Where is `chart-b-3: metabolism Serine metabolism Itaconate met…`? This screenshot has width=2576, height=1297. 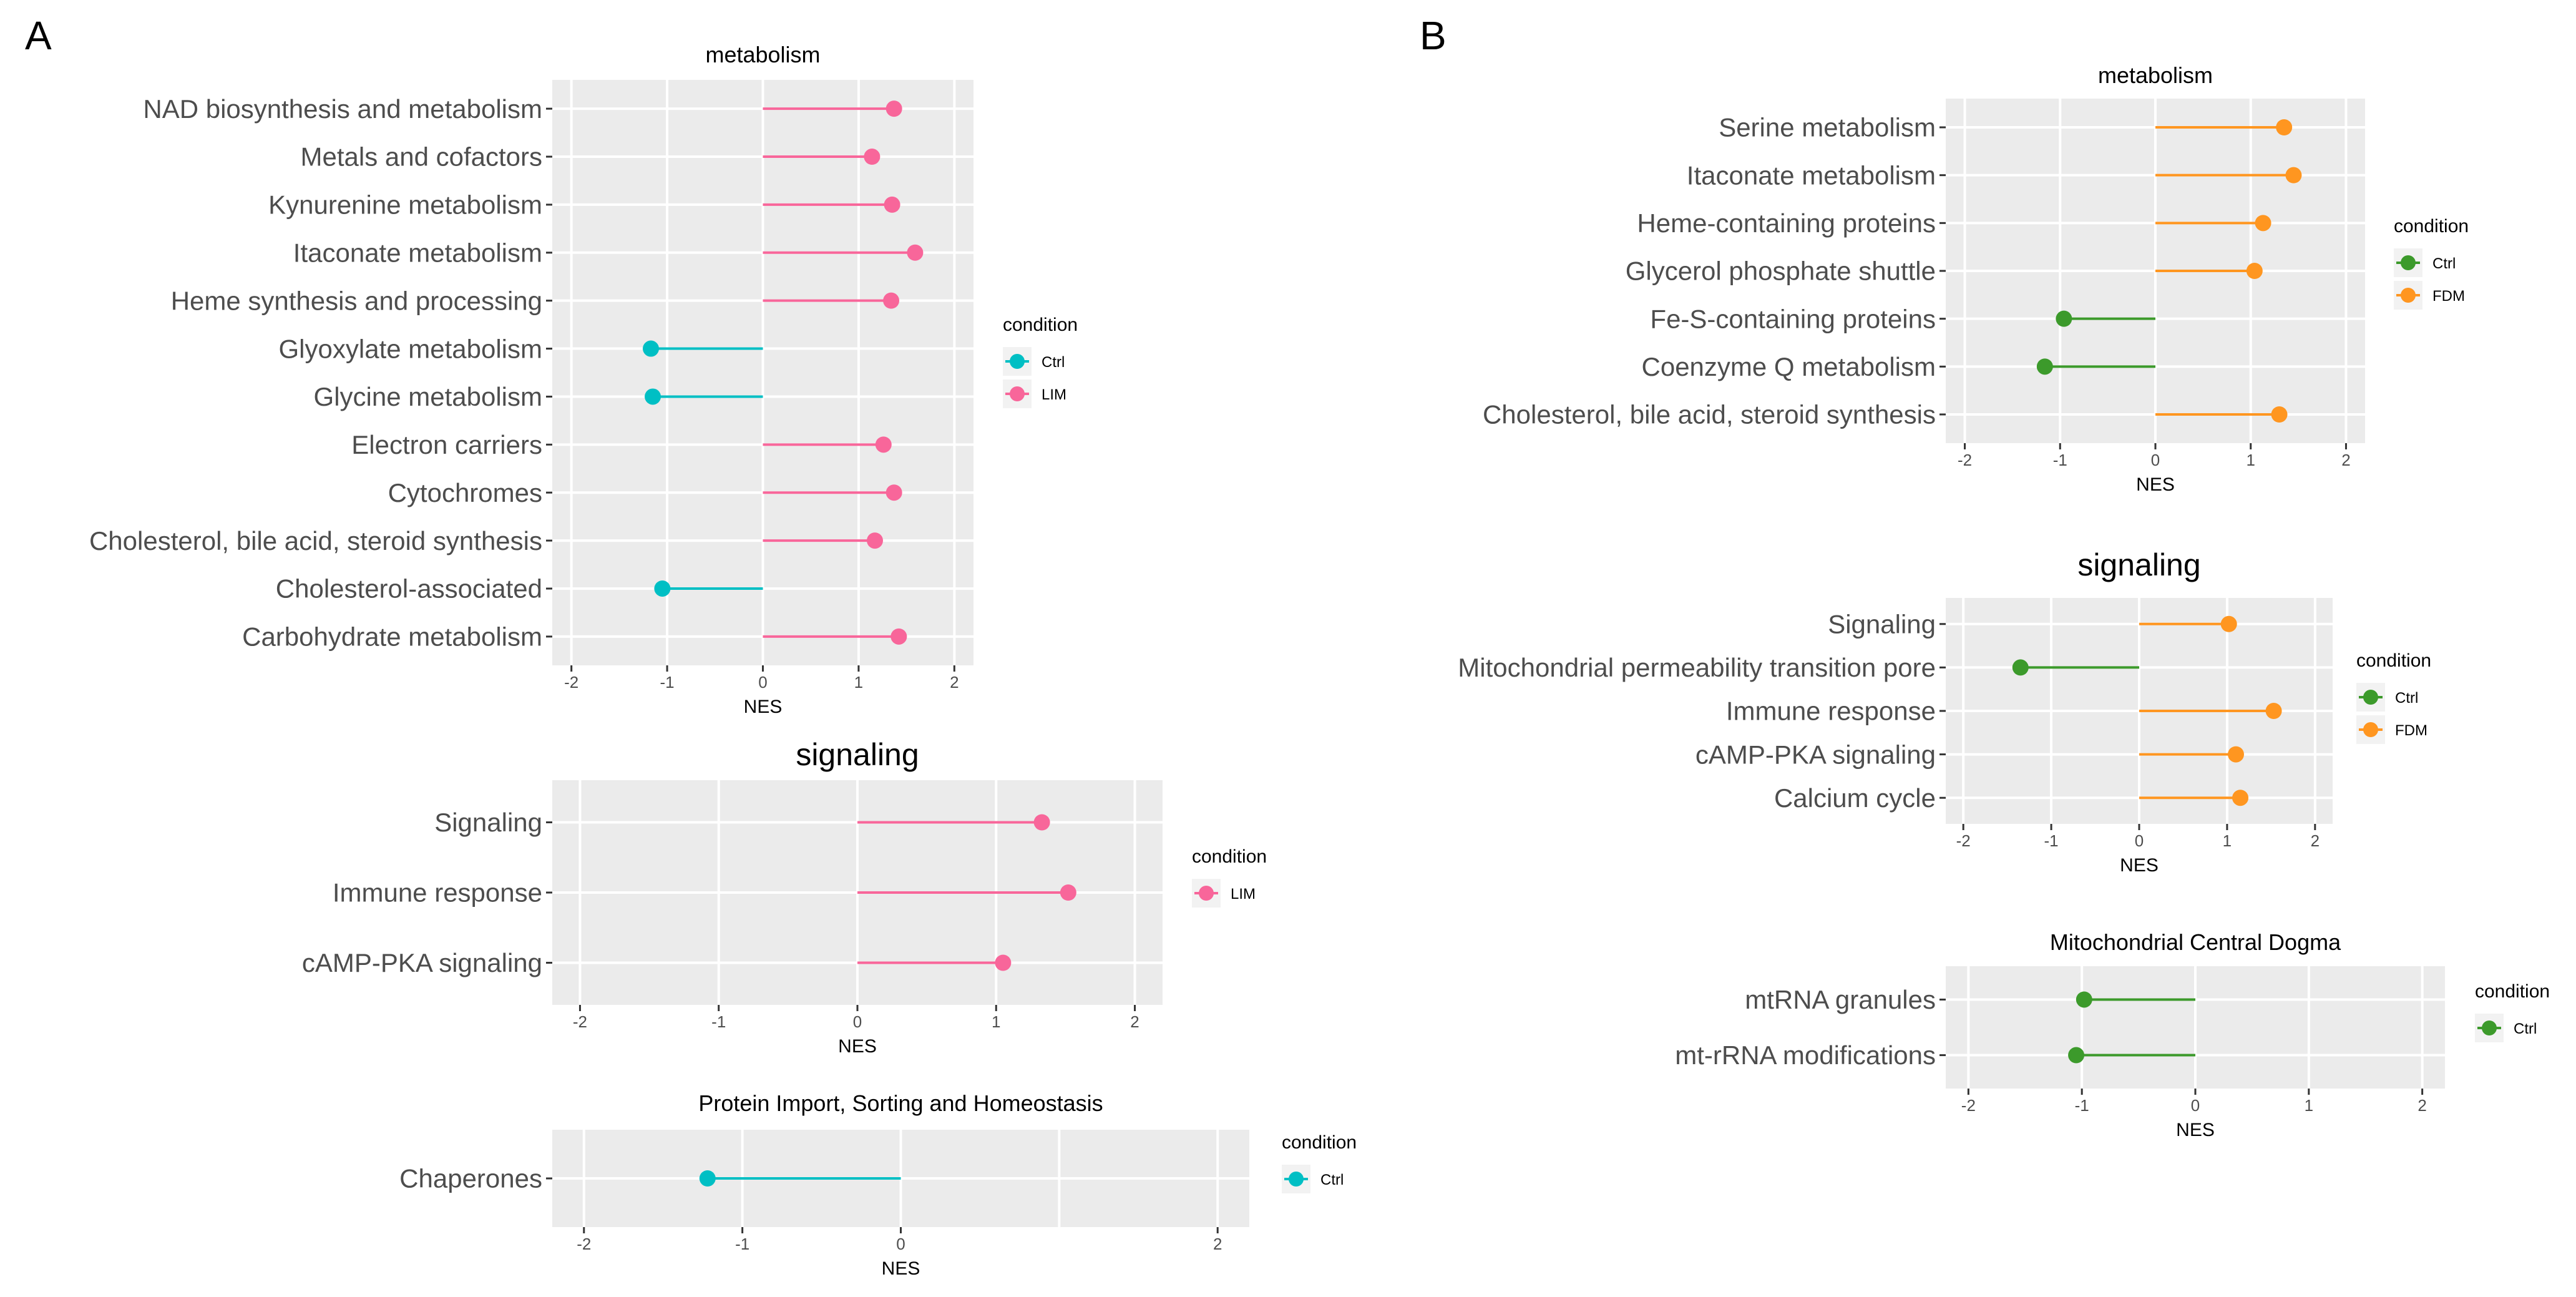
chart-b-3: metabolism Serine metabolism Itaconate met… is located at coordinates (1976, 278).